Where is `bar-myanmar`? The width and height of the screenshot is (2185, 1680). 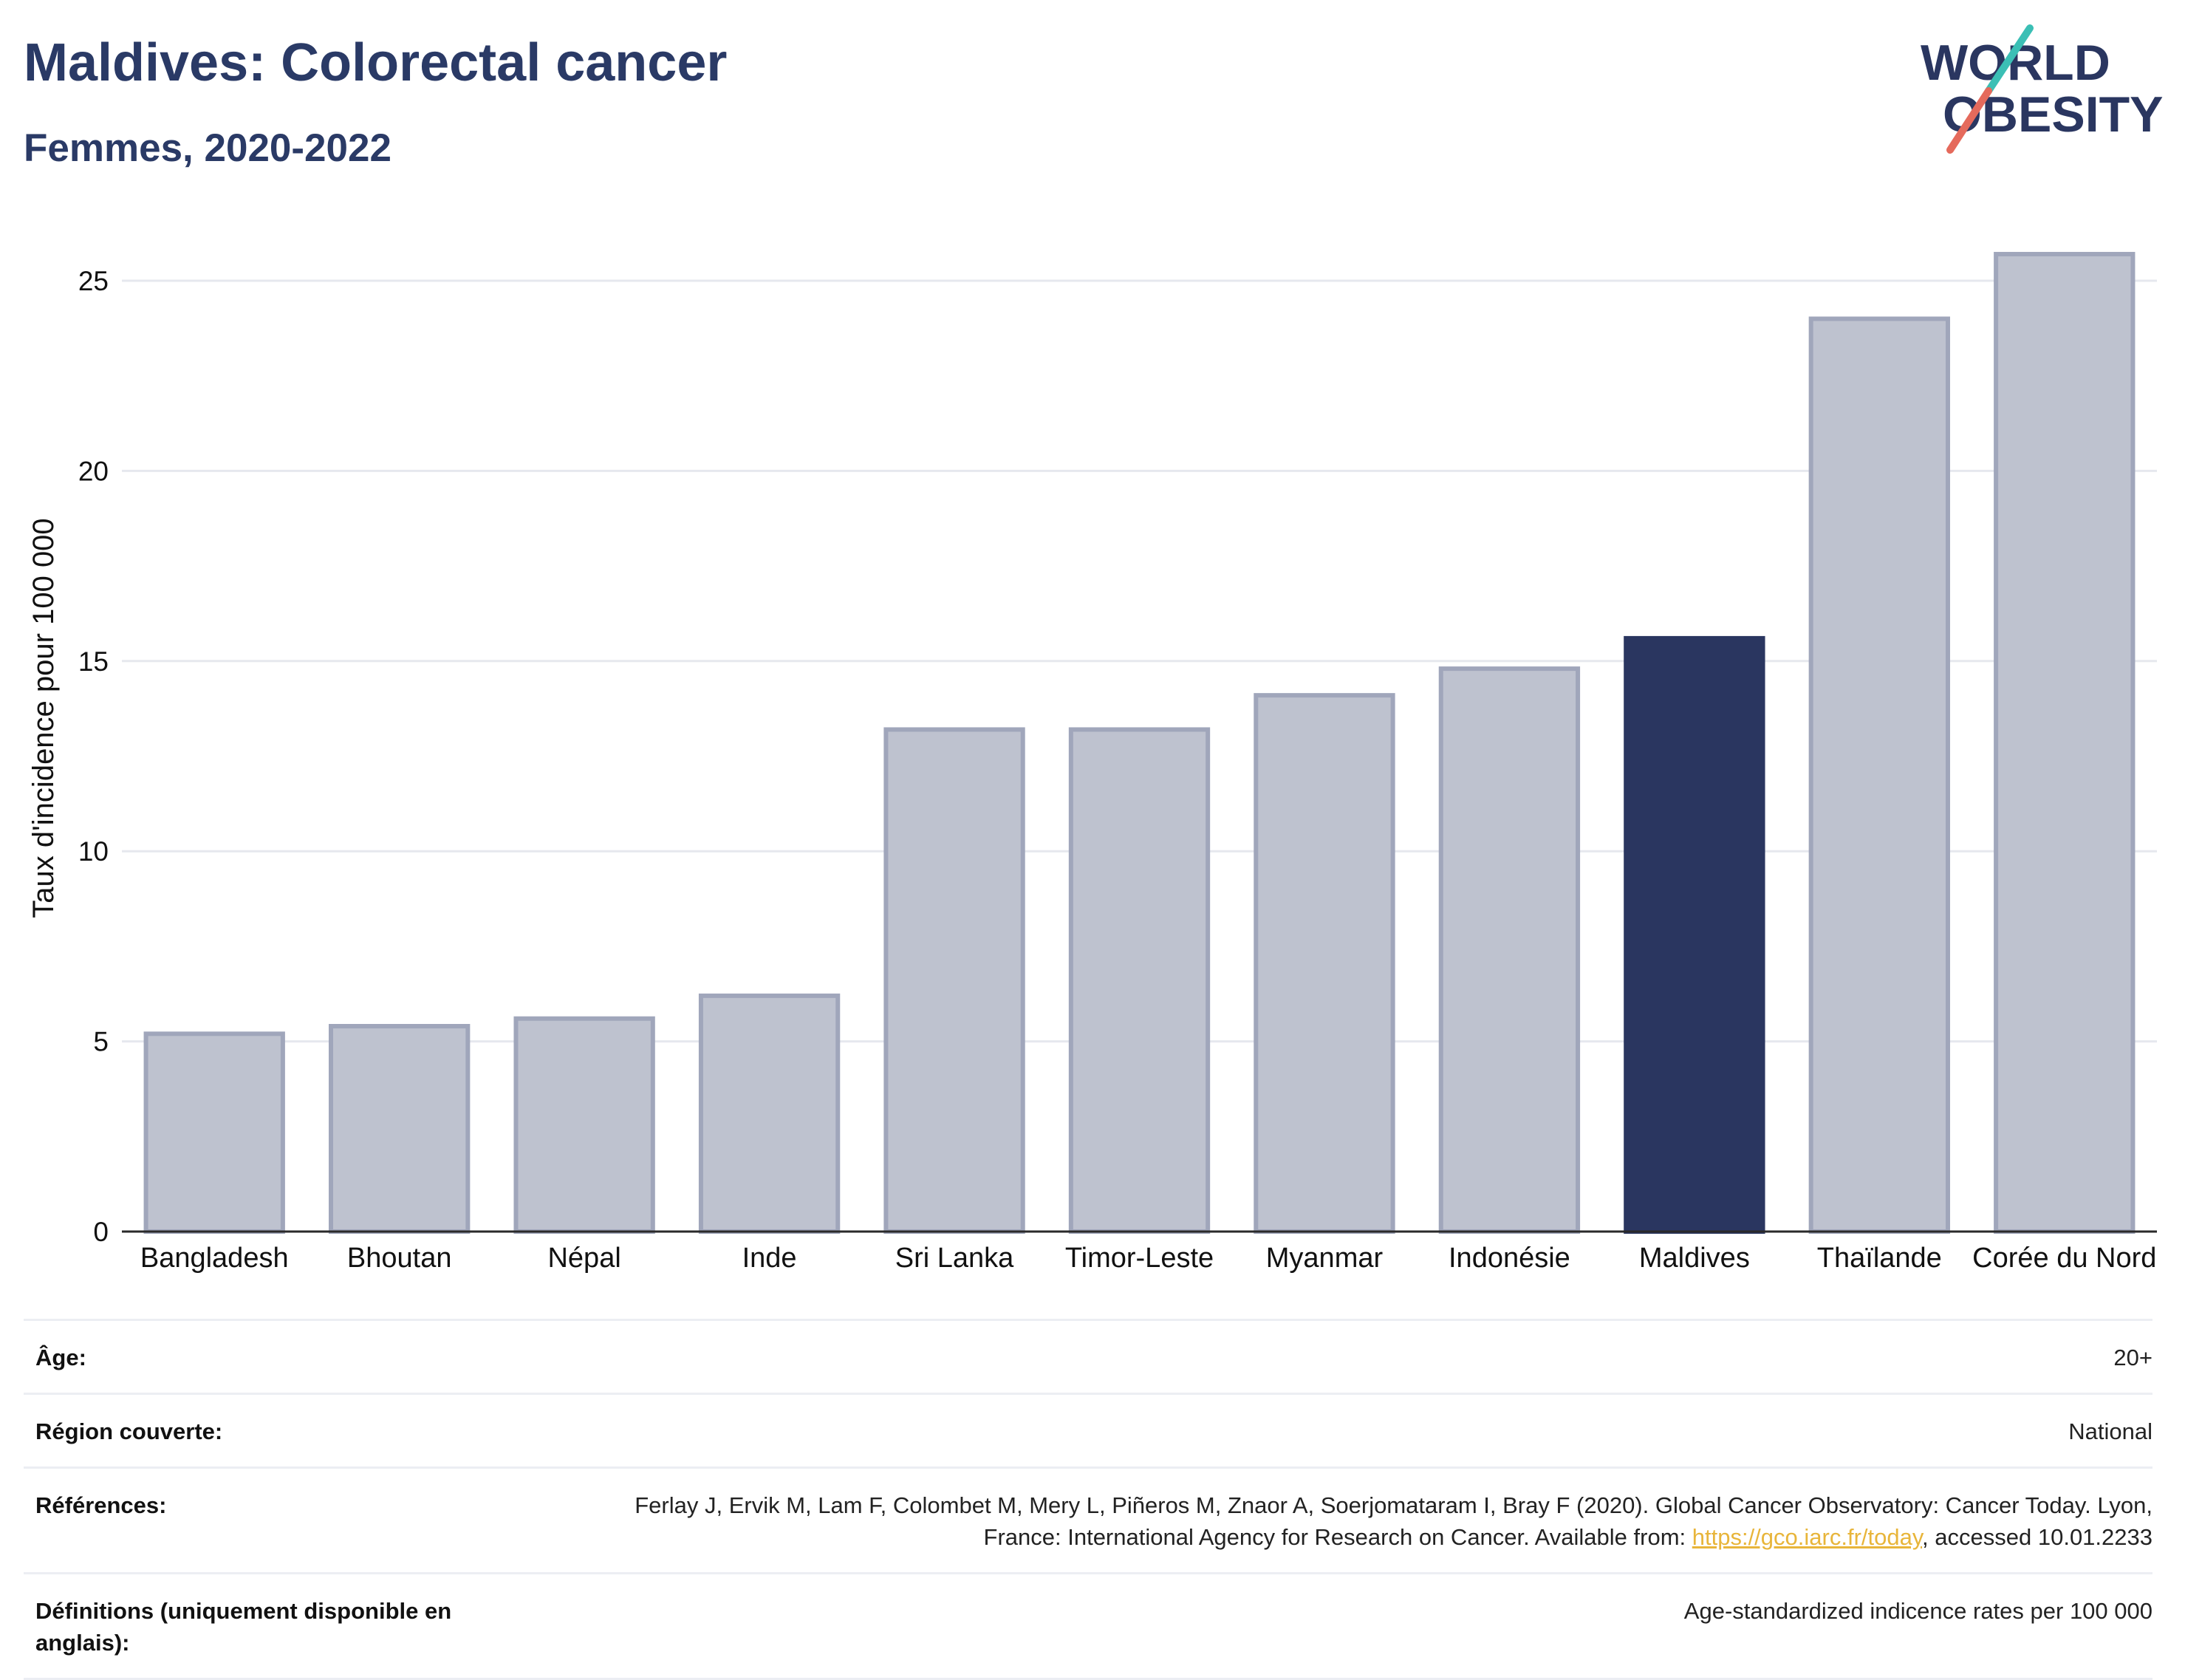
bar-myanmar is located at coordinates (1324, 963).